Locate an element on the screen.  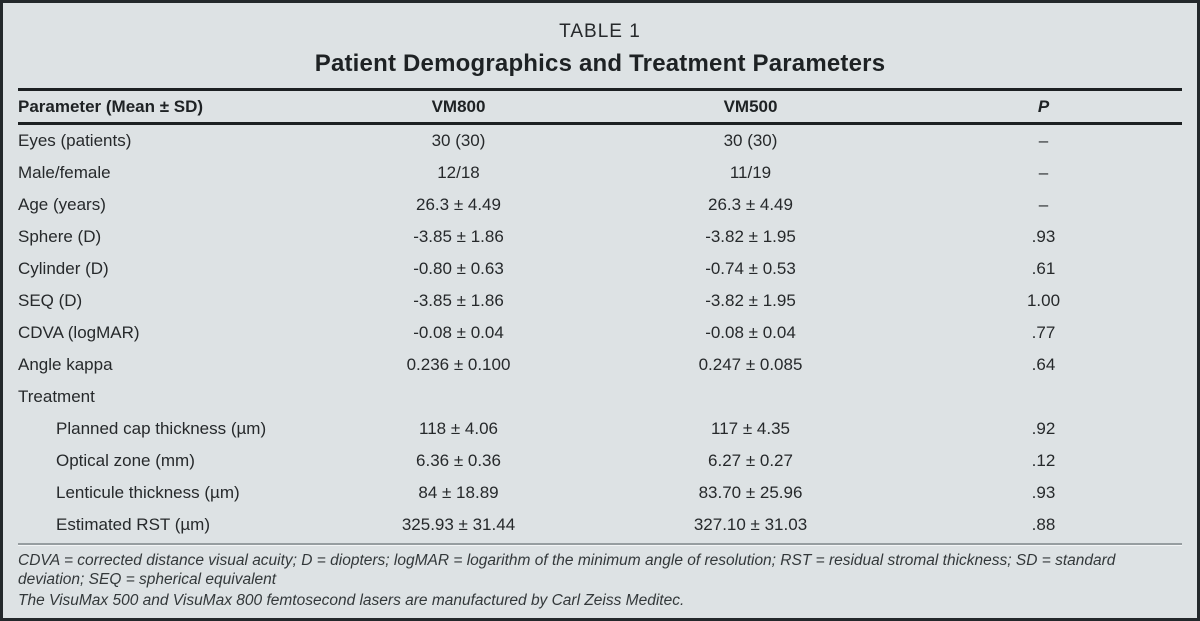
parameter-cell: Angle kappa is located at coordinates (65, 364).